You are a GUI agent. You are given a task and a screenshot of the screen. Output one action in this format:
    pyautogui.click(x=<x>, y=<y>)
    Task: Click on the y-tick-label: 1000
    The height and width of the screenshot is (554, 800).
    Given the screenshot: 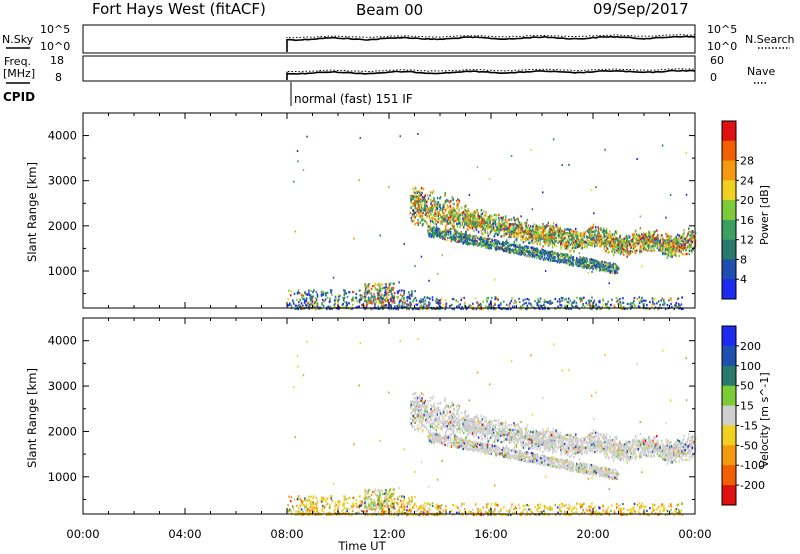 What is the action you would take?
    pyautogui.click(x=62, y=271)
    